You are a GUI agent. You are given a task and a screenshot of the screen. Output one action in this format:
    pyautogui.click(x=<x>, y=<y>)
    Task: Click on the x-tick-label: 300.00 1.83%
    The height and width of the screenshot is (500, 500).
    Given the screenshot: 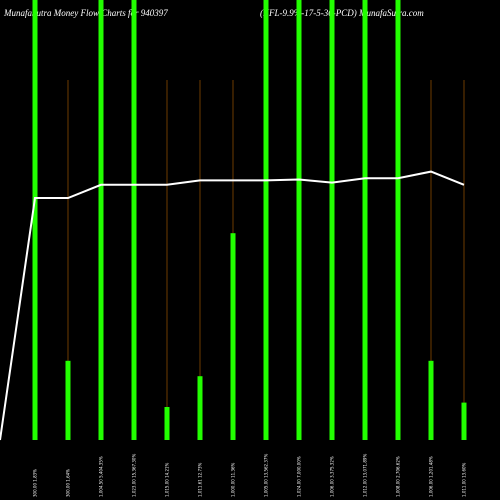 What is the action you would take?
    pyautogui.click(x=35, y=483)
    